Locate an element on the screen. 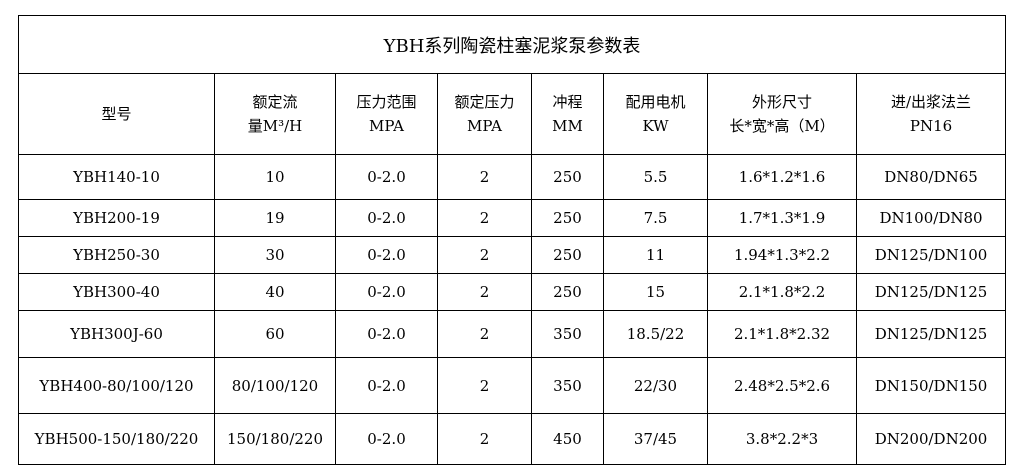  header-line-1: 外形尺寸 is located at coordinates (781, 102).